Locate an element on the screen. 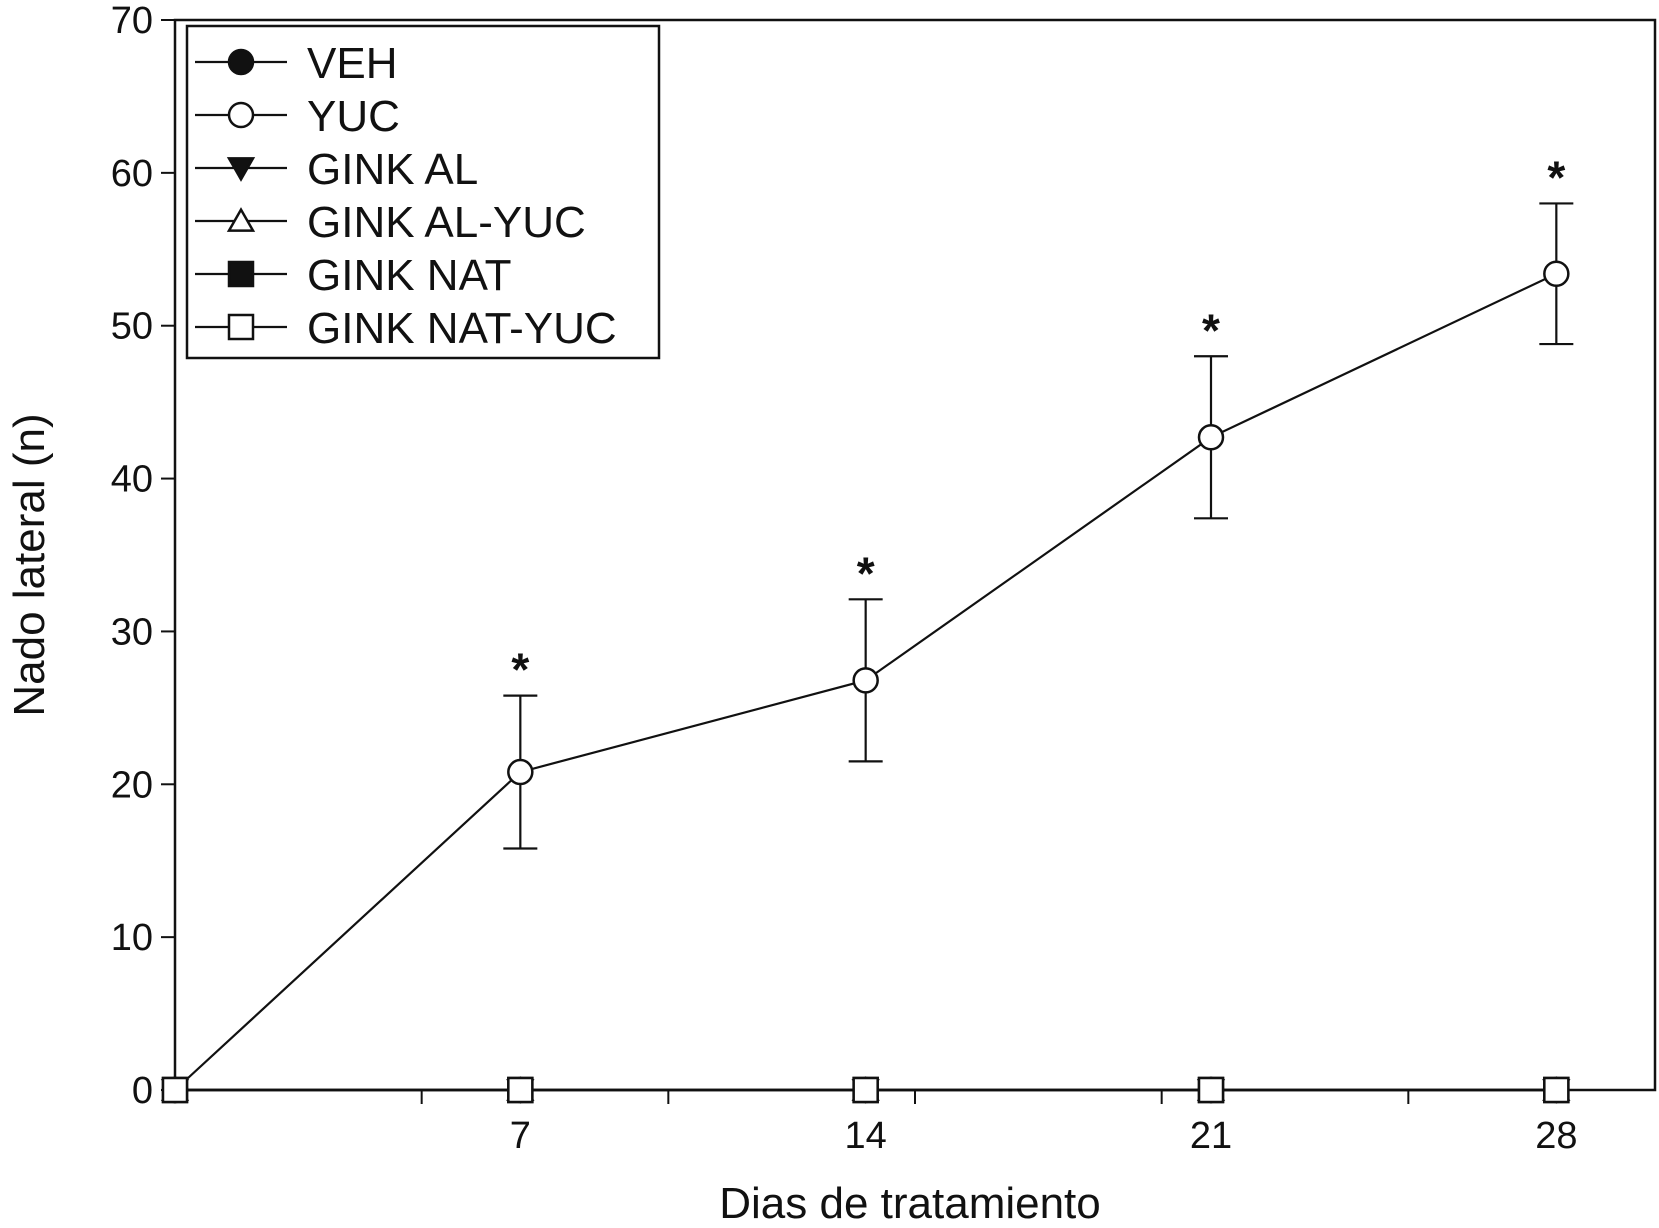  legend-label: YUC is located at coordinates (353, 116).